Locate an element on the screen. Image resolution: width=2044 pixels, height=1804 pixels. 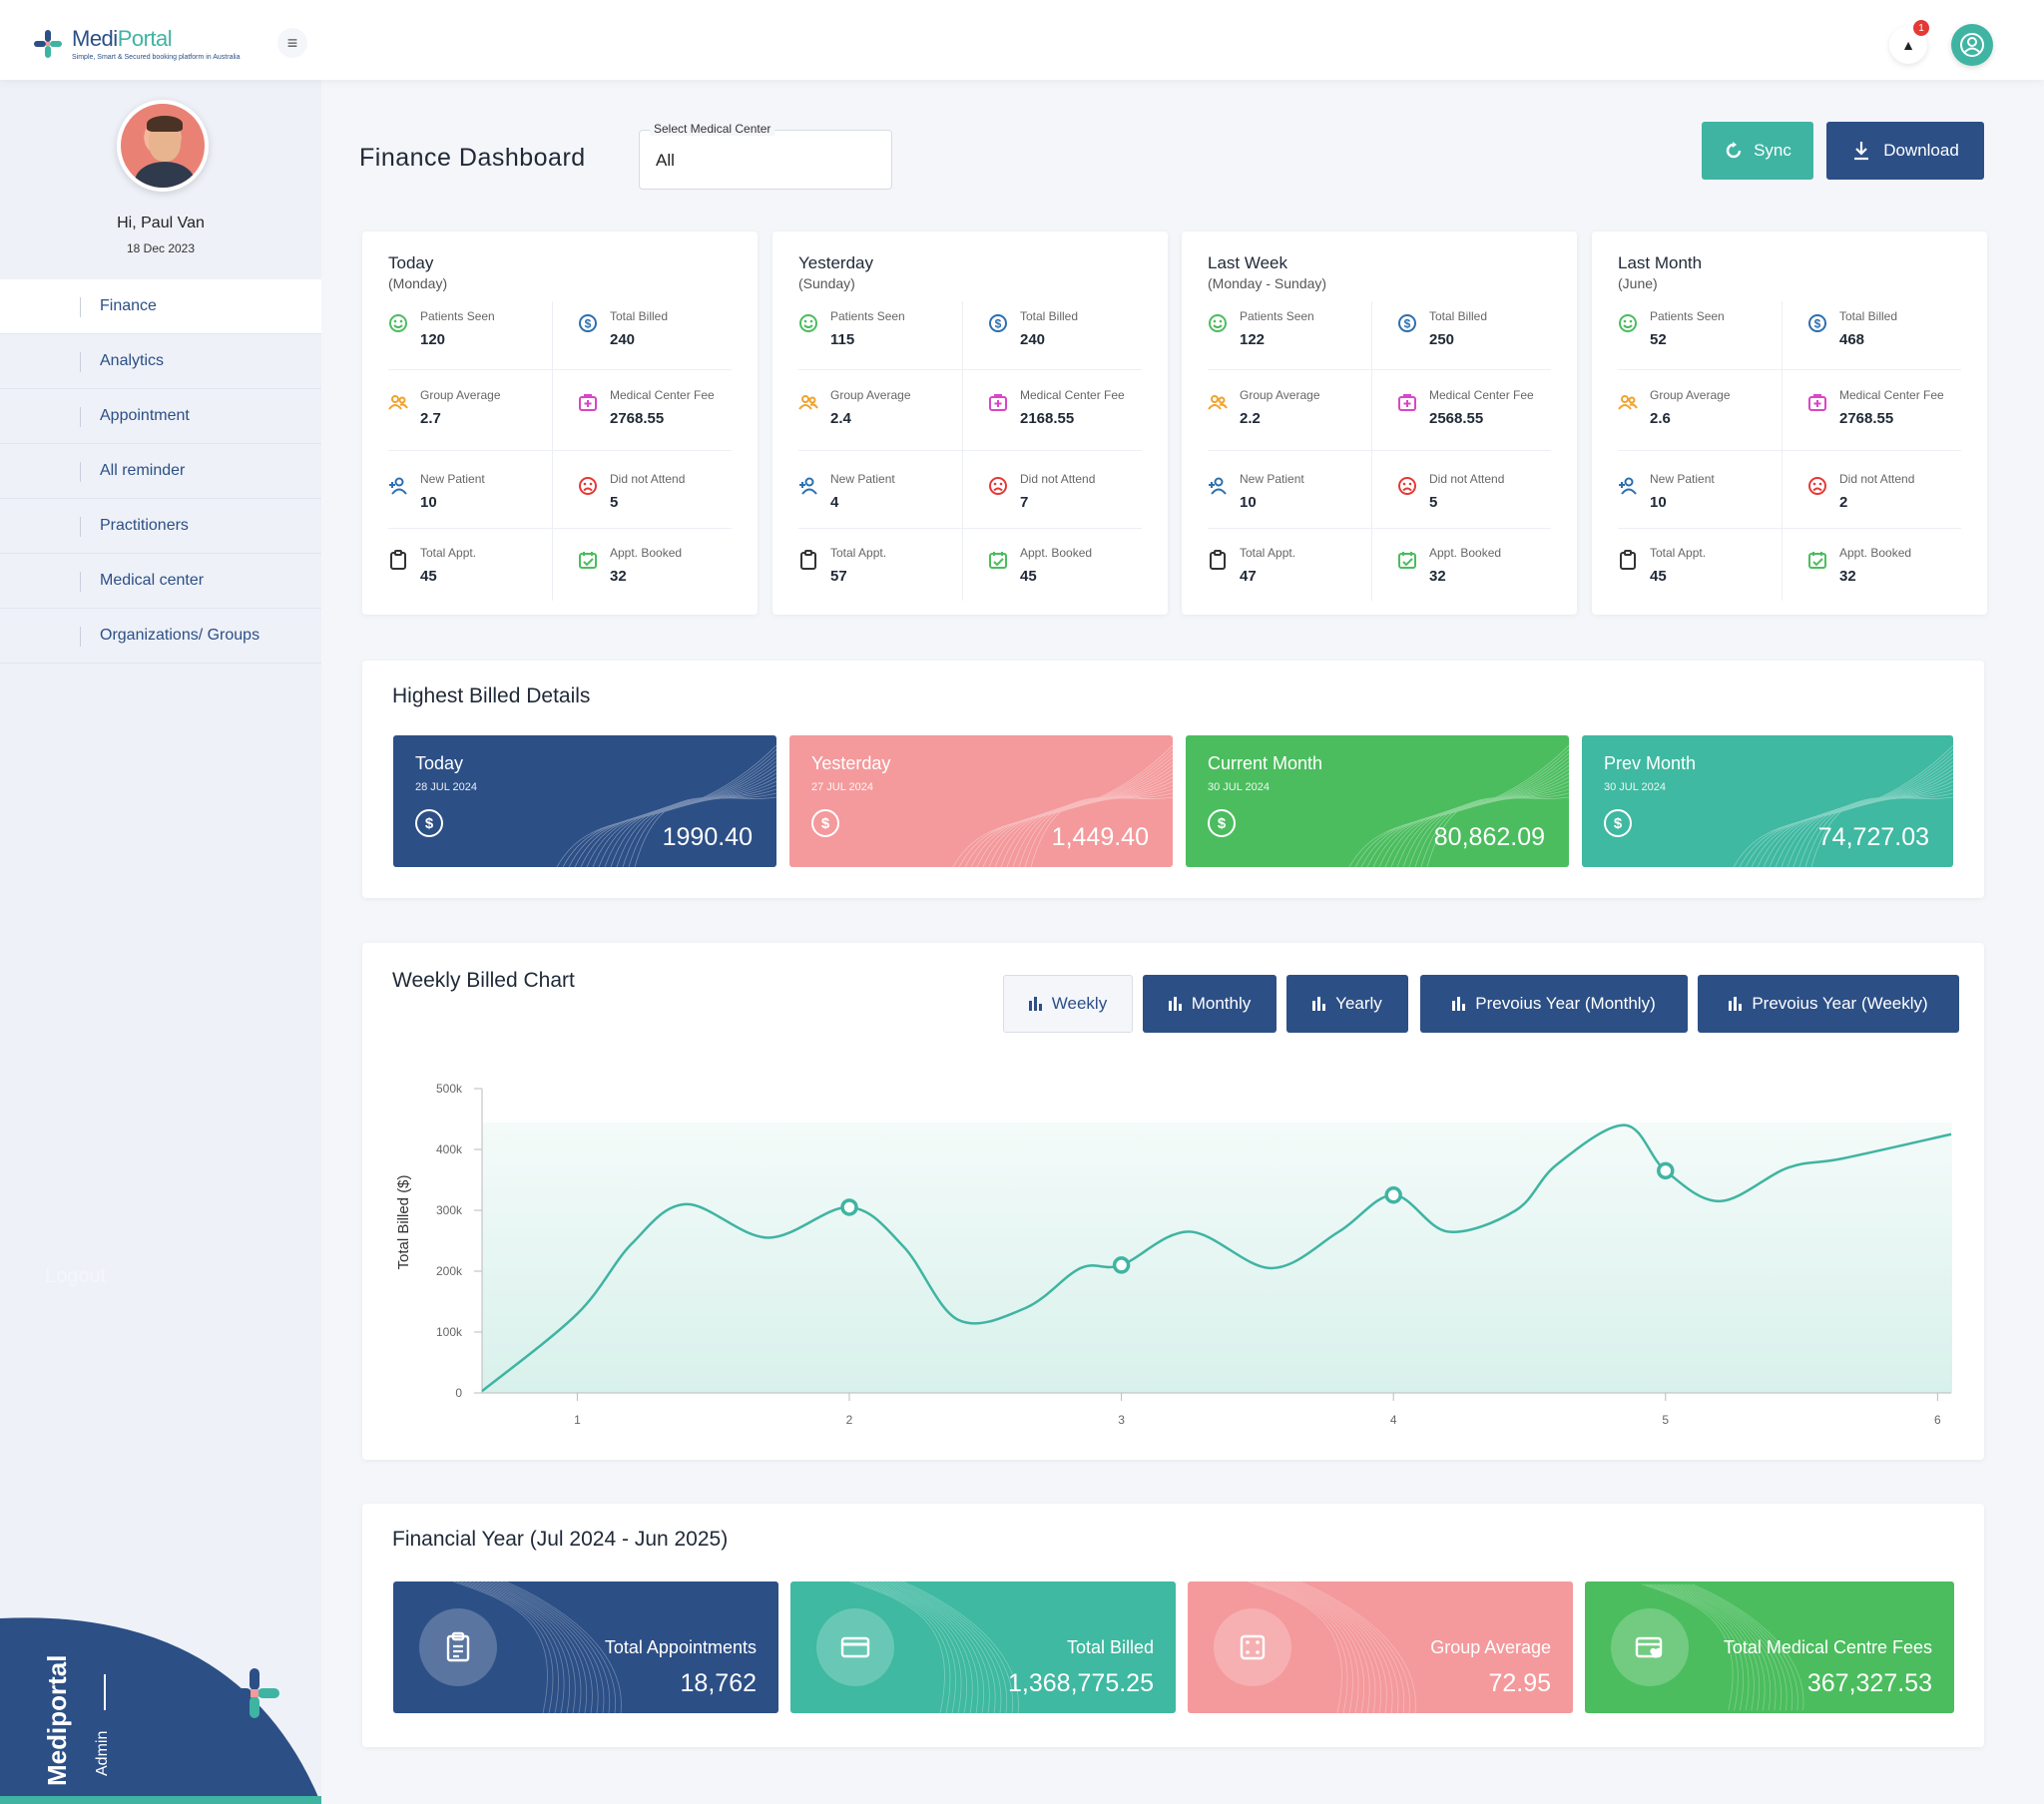
period-subtitle: (Sunday) is located at coordinates (826, 283).